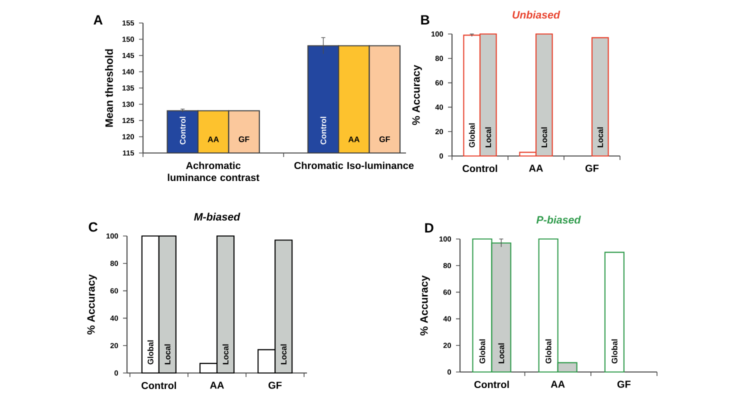 The image size is (748, 397). I want to click on text: C, so click(93, 227).